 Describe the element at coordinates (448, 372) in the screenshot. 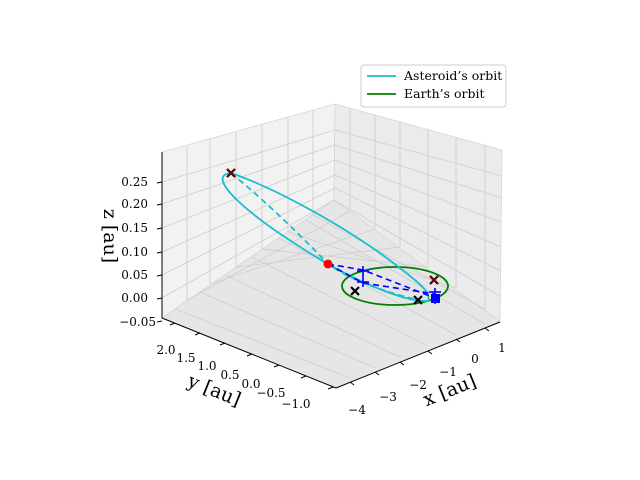

I see `x-tick-label: −1` at that location.